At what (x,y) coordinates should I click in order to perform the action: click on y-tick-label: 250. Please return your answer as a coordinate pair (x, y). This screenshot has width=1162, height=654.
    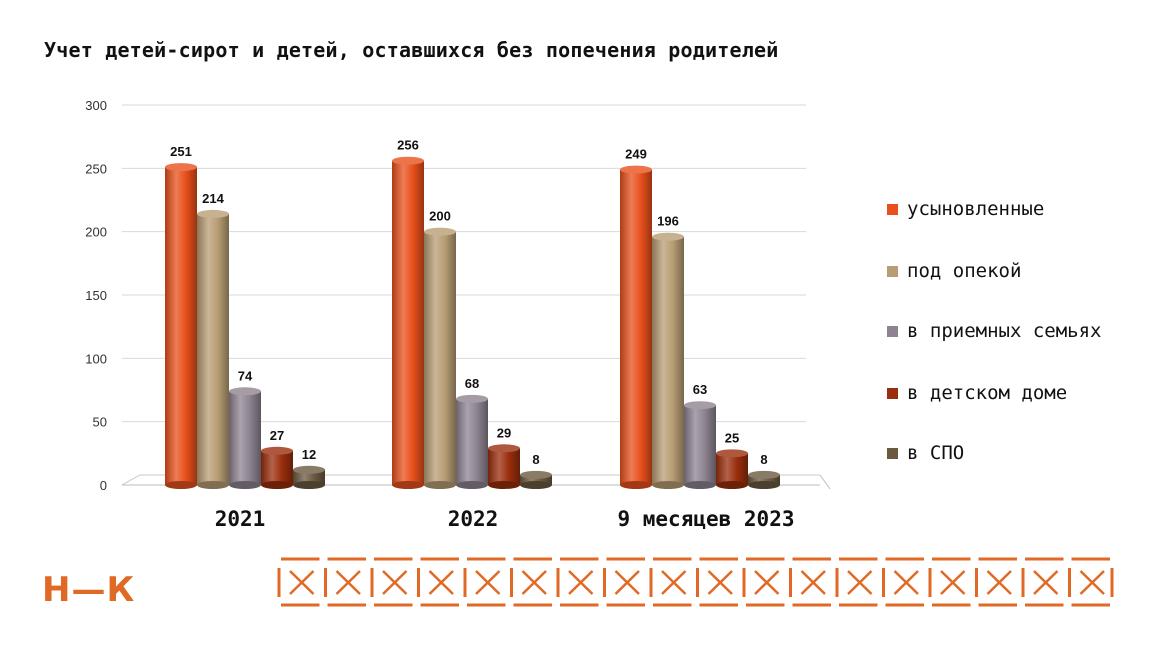
    Looking at the image, I should click on (96, 168).